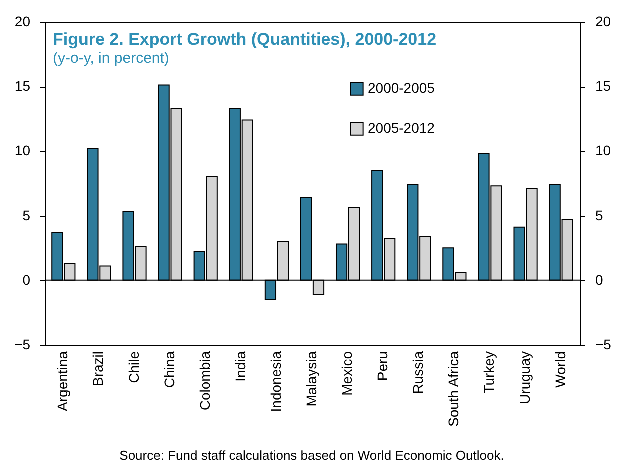 This screenshot has height=468, width=624. What do you see at coordinates (600, 215) in the screenshot?
I see `y2-tick-label: 5` at bounding box center [600, 215].